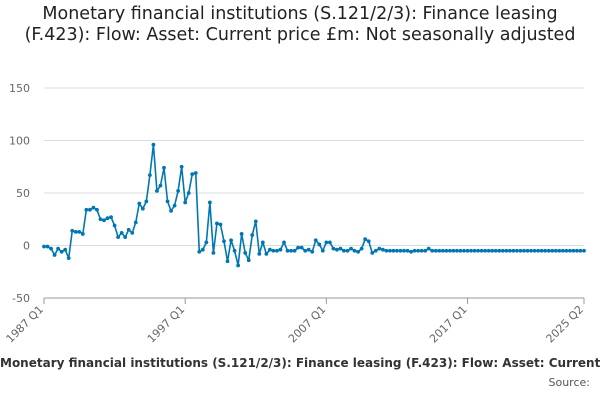 This screenshot has width=600, height=400. I want to click on y-tick-label: 150, so click(19, 88).